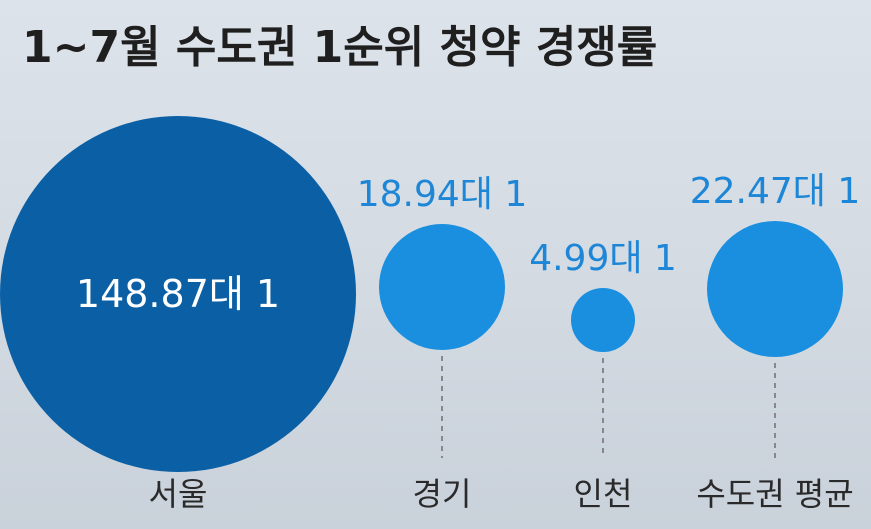 Image resolution: width=871 pixels, height=529 pixels. I want to click on category-label-서울: 서울, so click(178, 494).